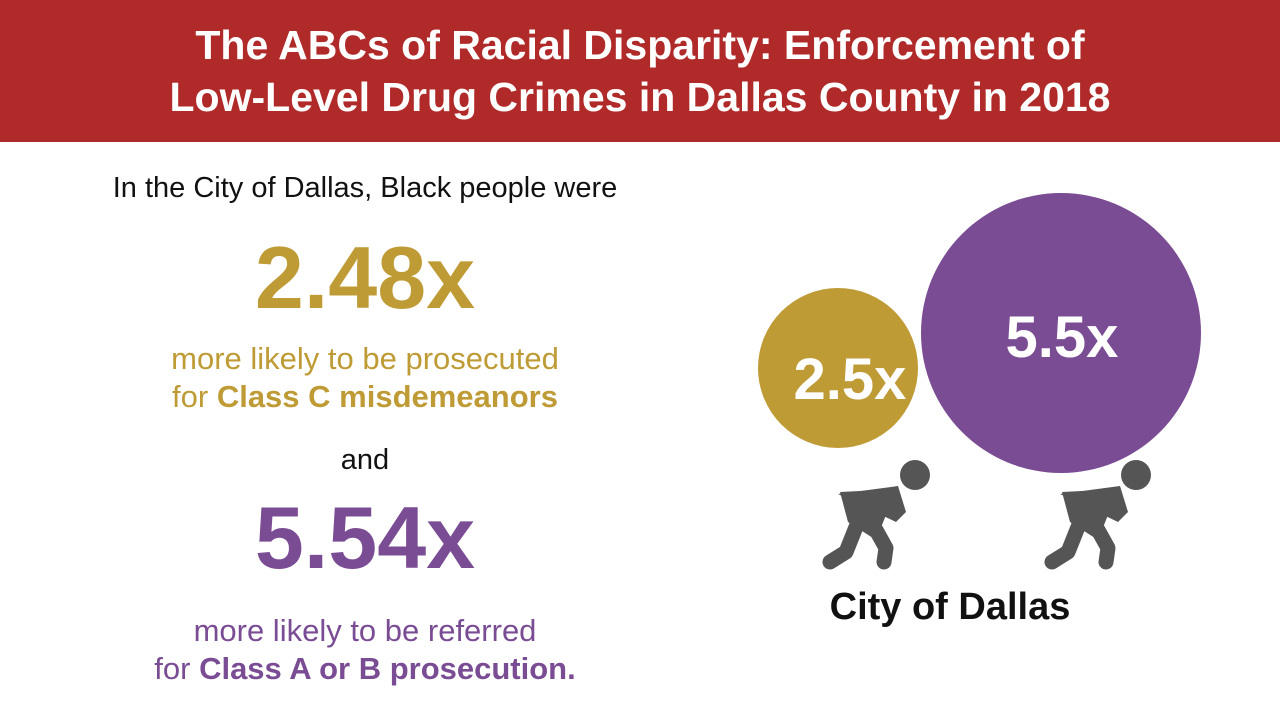  What do you see at coordinates (950, 607) in the screenshot?
I see `graphic-caption: City of Dallas` at bounding box center [950, 607].